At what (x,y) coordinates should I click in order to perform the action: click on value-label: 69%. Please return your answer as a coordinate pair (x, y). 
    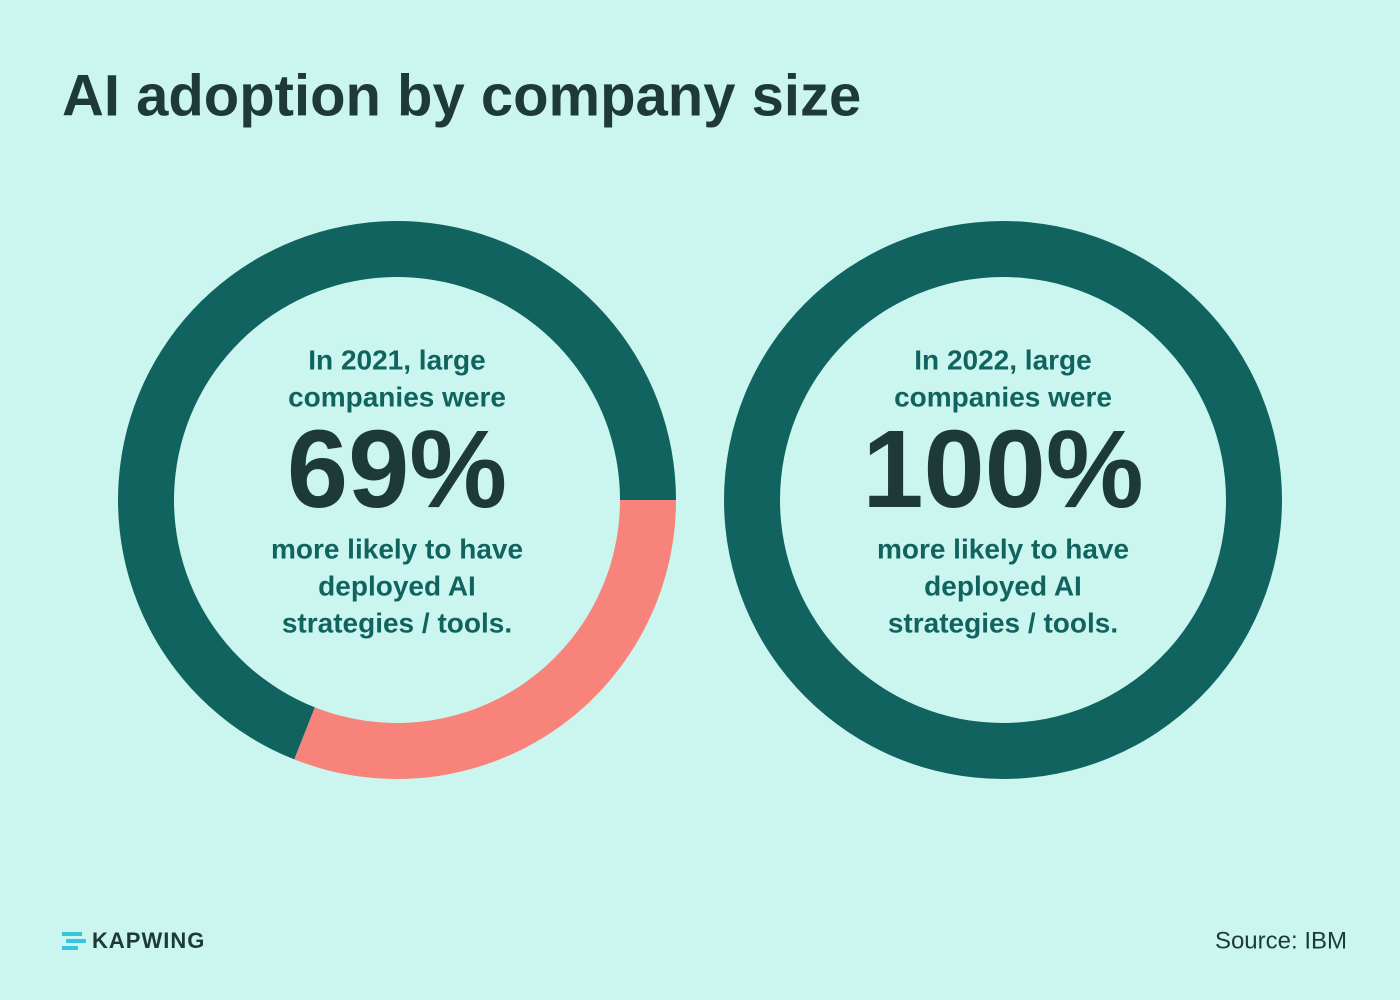
    Looking at the image, I should click on (397, 469).